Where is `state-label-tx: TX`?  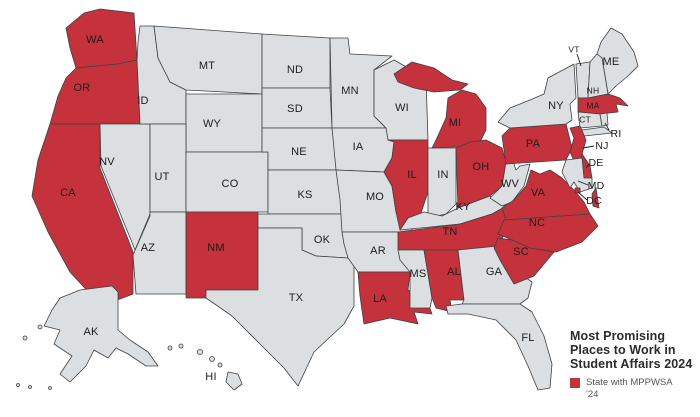 state-label-tx: TX is located at coordinates (296, 298).